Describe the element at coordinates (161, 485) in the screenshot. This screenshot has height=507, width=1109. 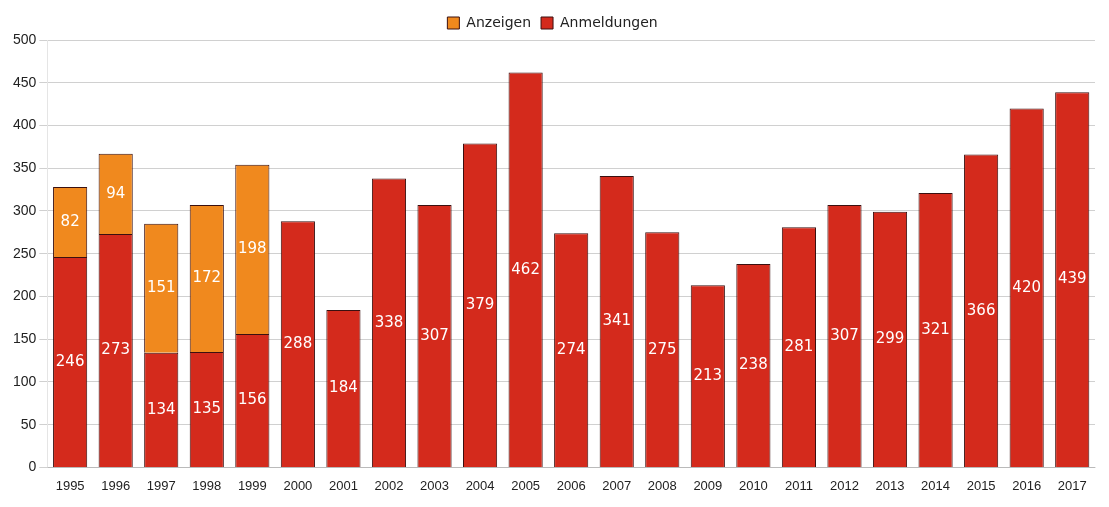
I see `x-tick-label: 1997` at that location.